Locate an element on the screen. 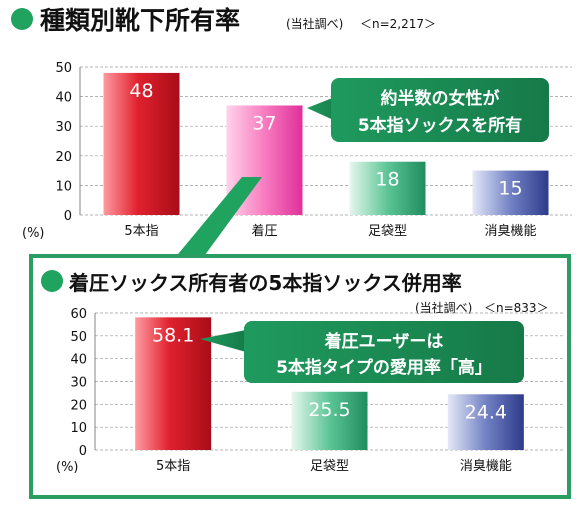 Image resolution: width=578 pixels, height=511 pixels. chart2-unit-label: (%) is located at coordinates (67, 467).